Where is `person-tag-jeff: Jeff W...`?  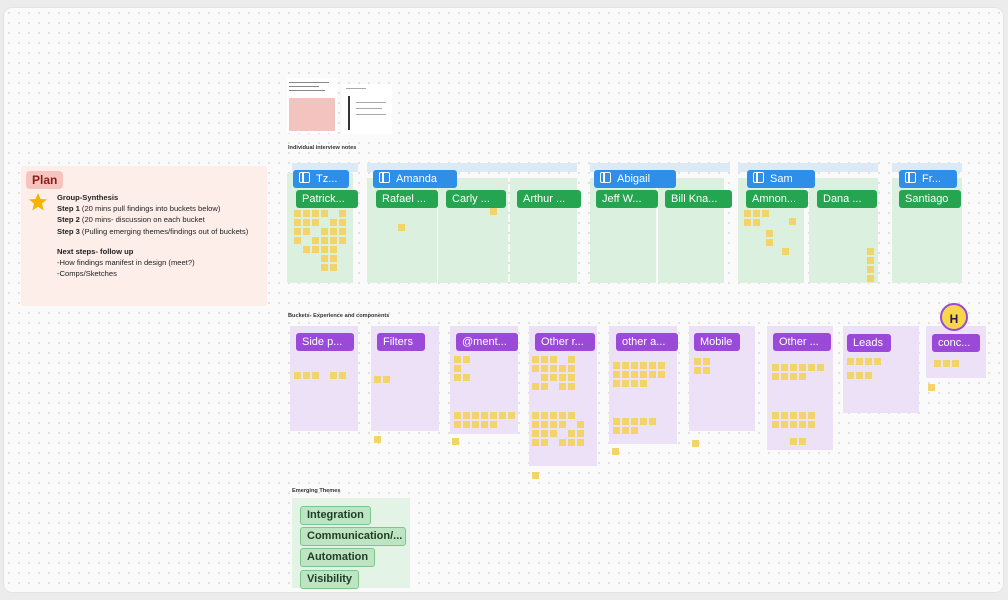
person-tag-jeff: Jeff W... is located at coordinates (627, 199).